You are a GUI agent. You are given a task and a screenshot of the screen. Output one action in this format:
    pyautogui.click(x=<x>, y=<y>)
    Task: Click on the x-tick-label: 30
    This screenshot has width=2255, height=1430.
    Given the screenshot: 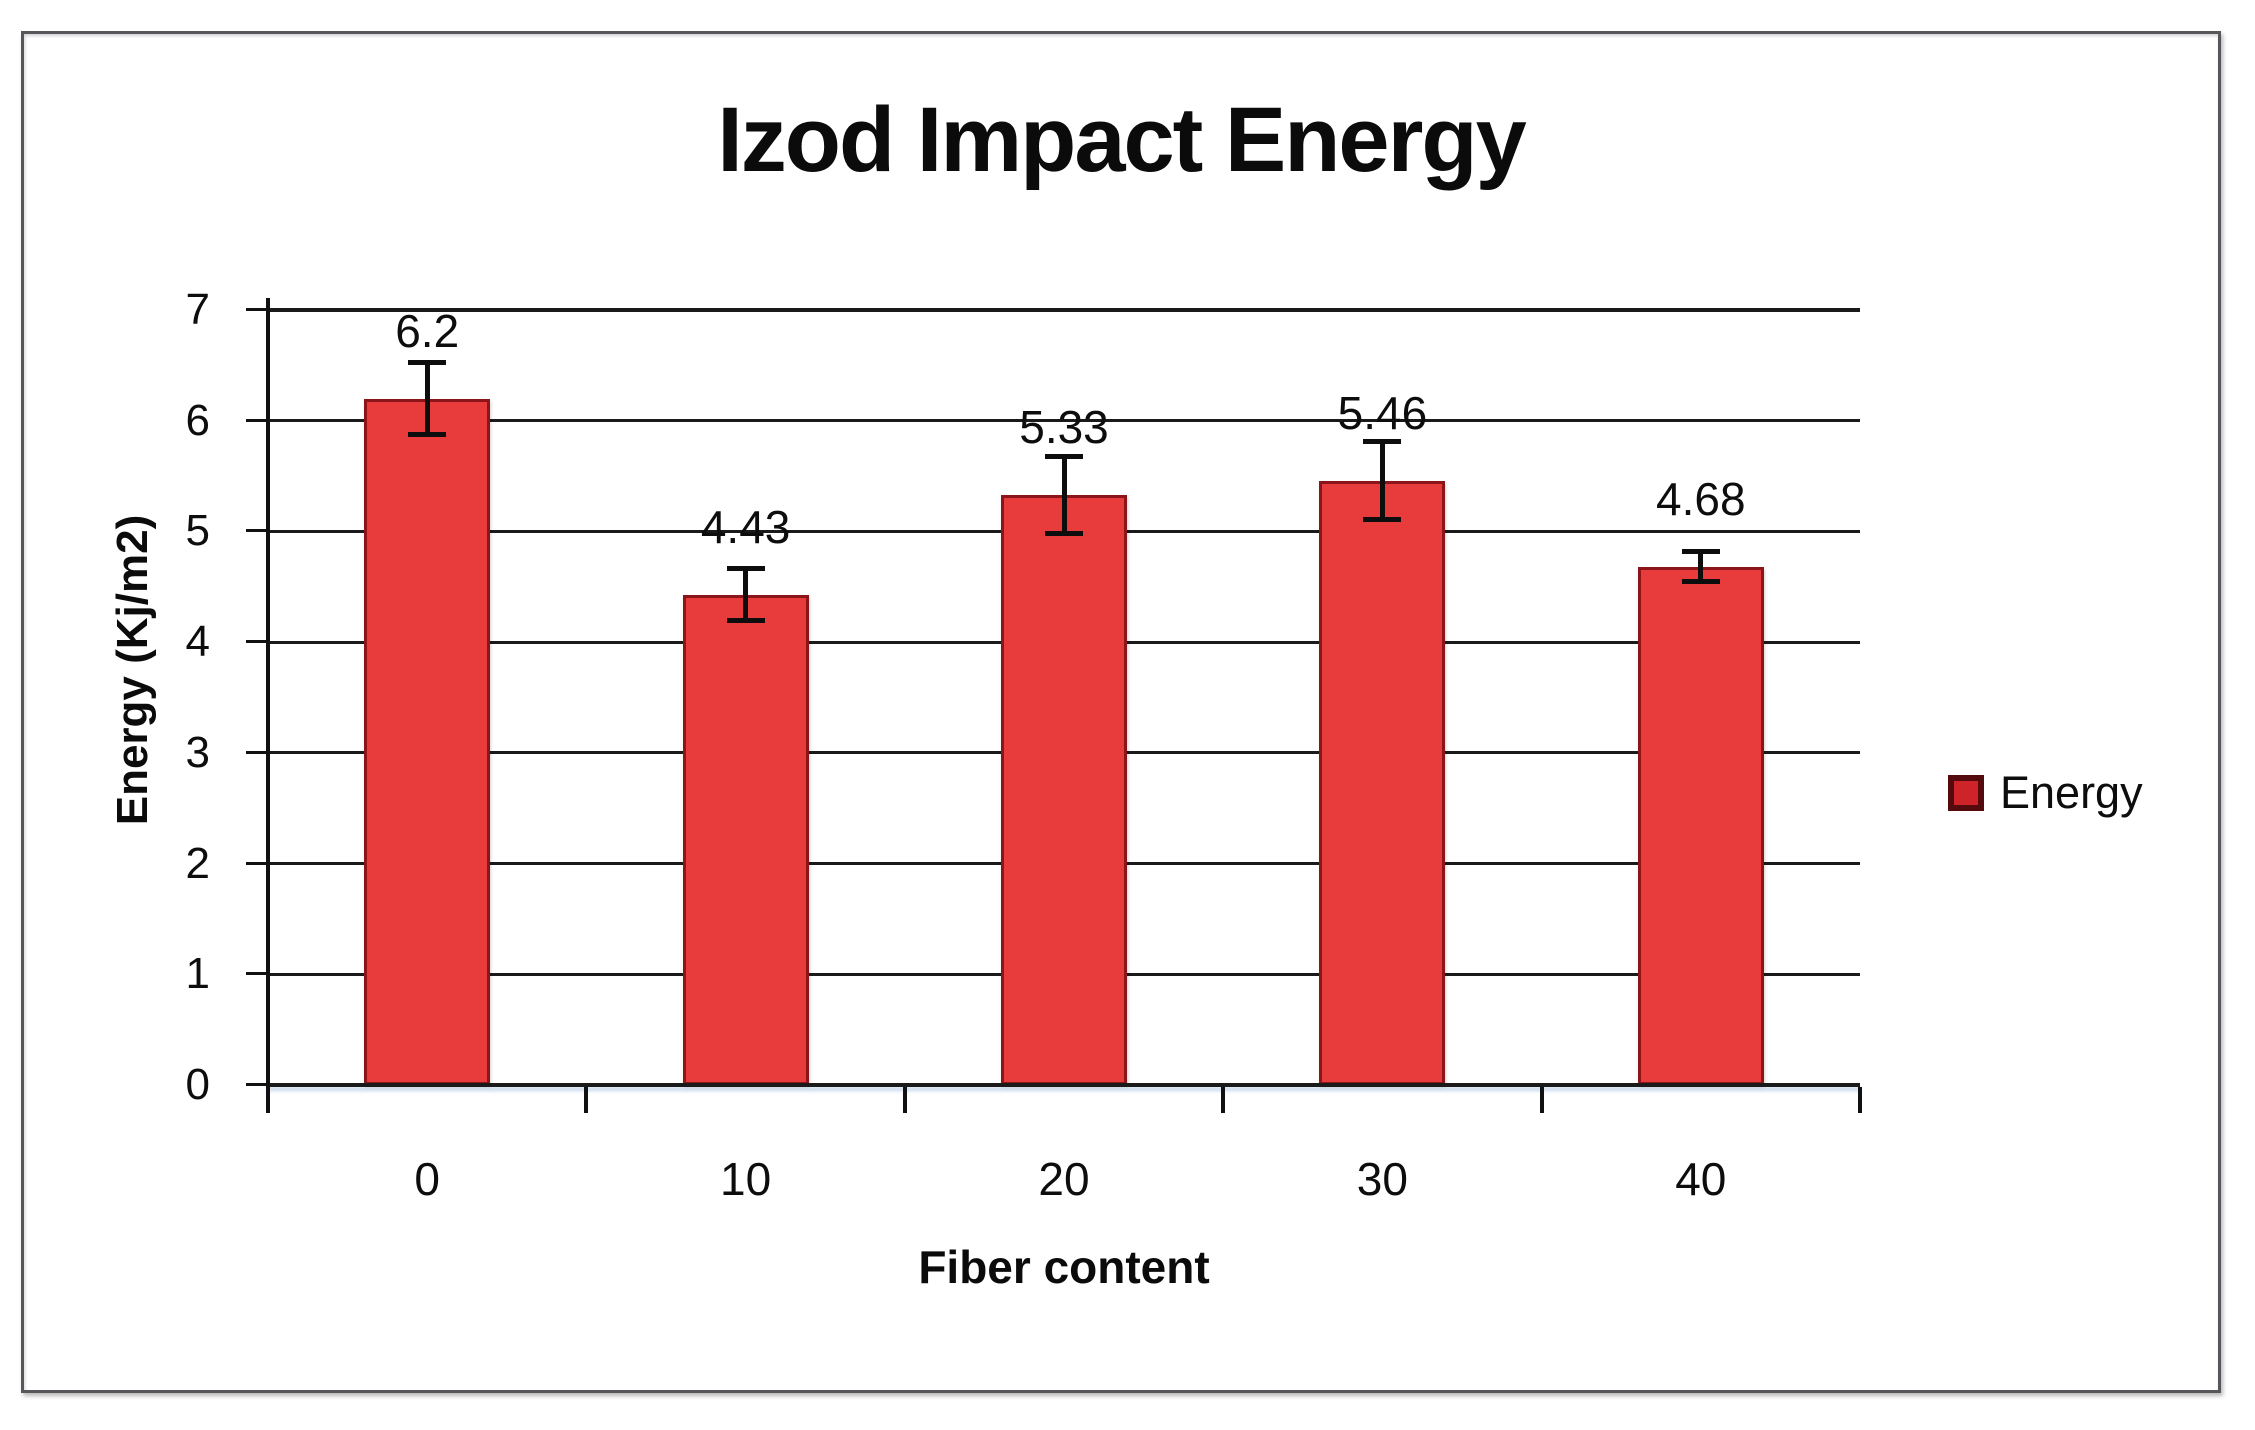 What is the action you would take?
    pyautogui.click(x=1382, y=1179)
    